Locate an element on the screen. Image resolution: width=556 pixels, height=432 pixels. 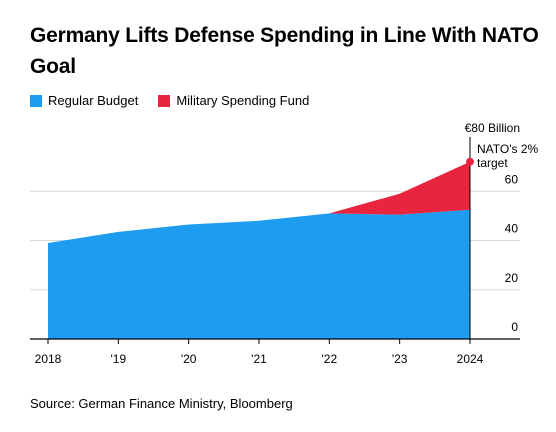
x-tick-label: 2024 is located at coordinates (470, 359).